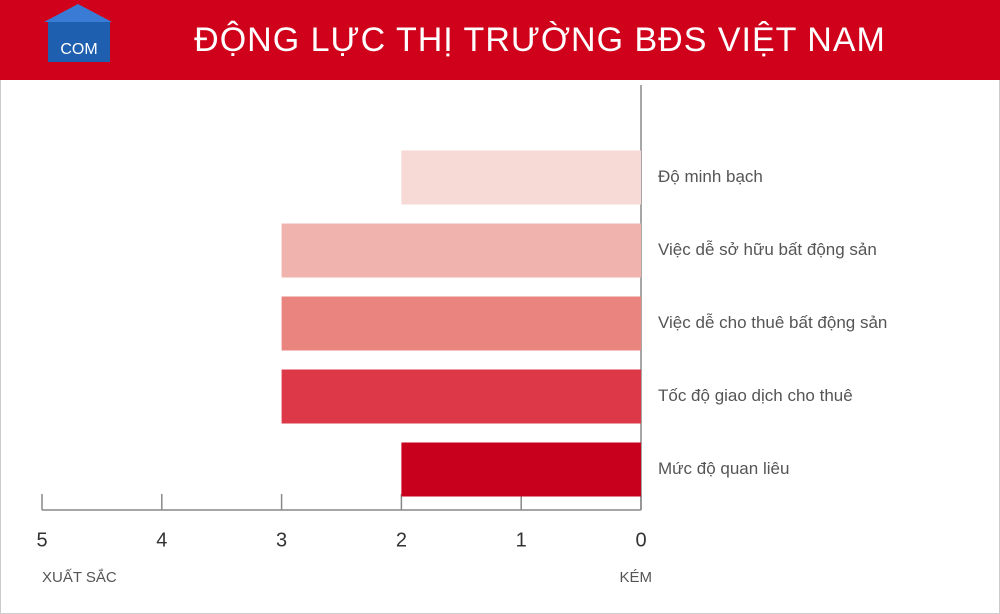 This screenshot has height=614, width=1000. What do you see at coordinates (755, 395) in the screenshot?
I see `category-label: Tốc độ giao dịch cho thuê` at bounding box center [755, 395].